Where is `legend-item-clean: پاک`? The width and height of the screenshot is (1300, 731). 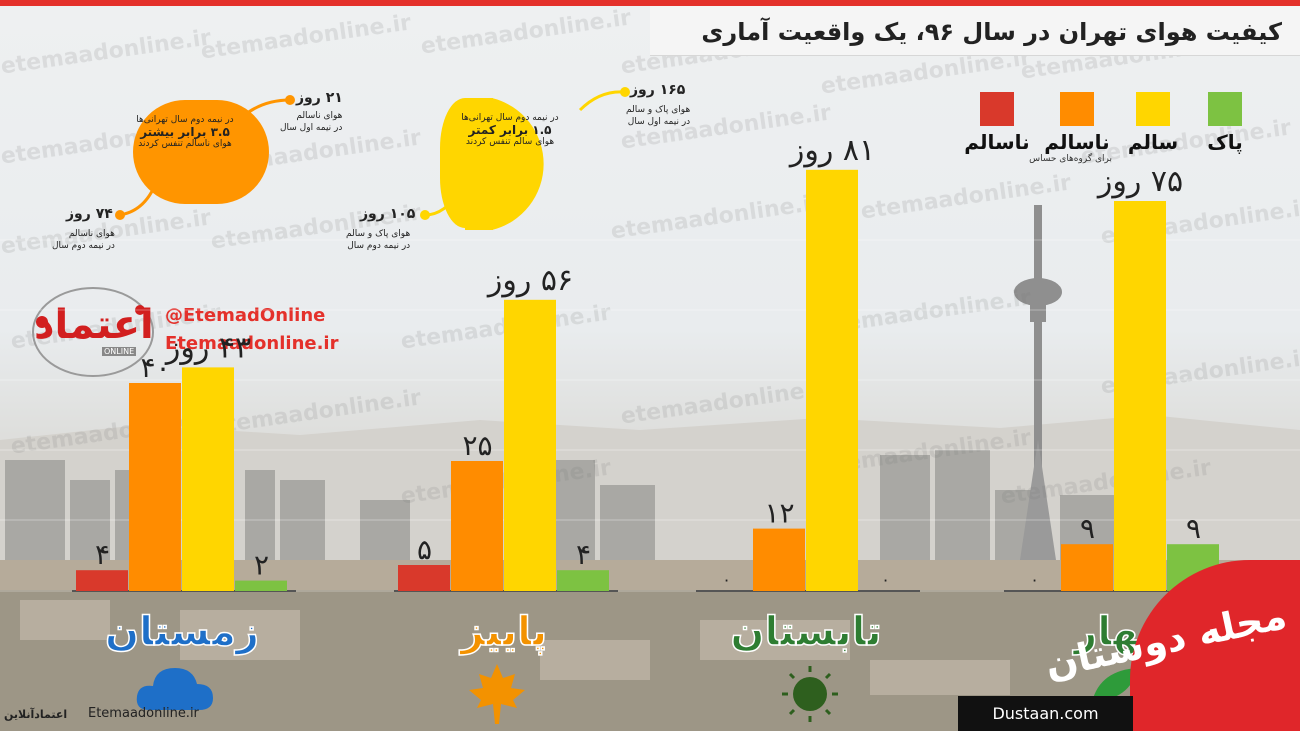
legend-item-clean: پاک is located at coordinates (1225, 123).